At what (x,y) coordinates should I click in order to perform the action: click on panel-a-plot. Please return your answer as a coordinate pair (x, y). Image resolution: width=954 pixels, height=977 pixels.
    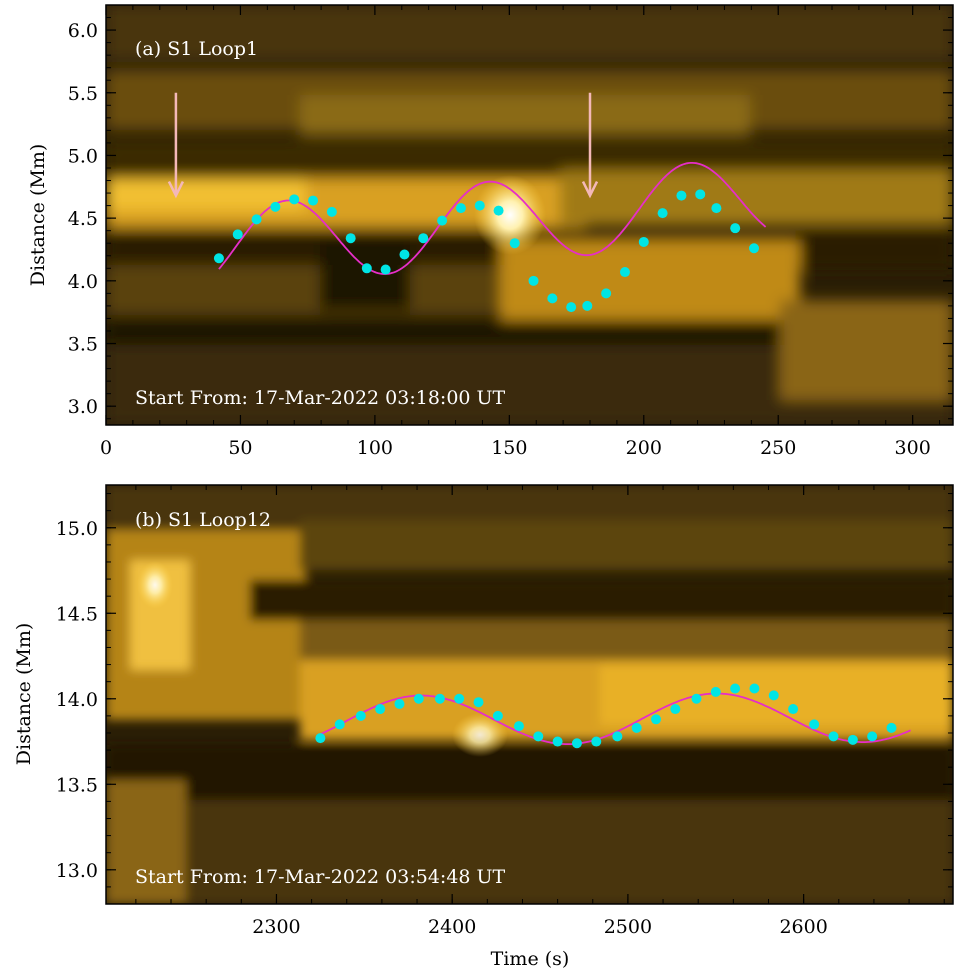
    Looking at the image, I should click on (467, 202).